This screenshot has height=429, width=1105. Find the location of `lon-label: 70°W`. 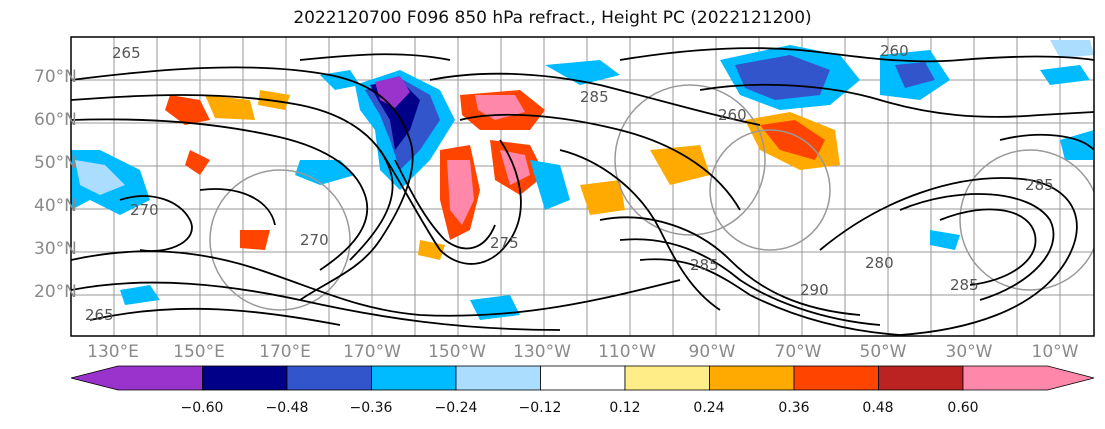

lon-label: 70°W is located at coordinates (798, 352).